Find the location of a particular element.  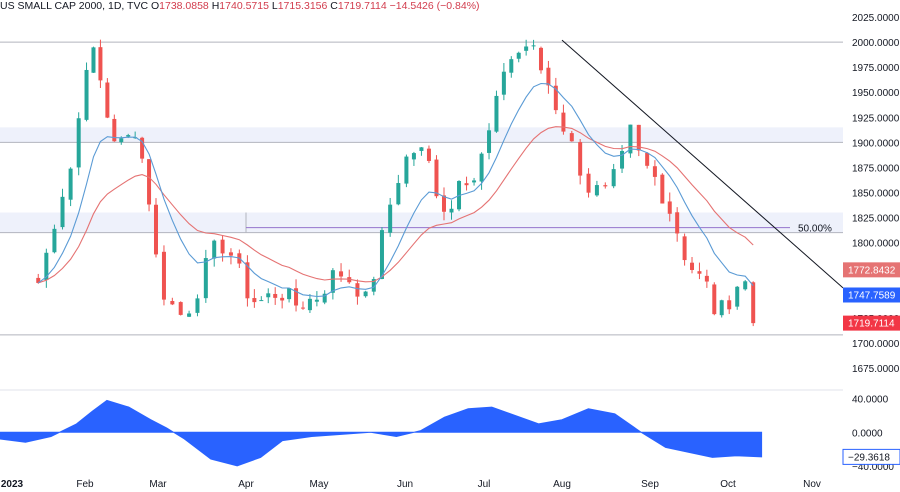

time-tick-label: Oct is located at coordinates (728, 484).